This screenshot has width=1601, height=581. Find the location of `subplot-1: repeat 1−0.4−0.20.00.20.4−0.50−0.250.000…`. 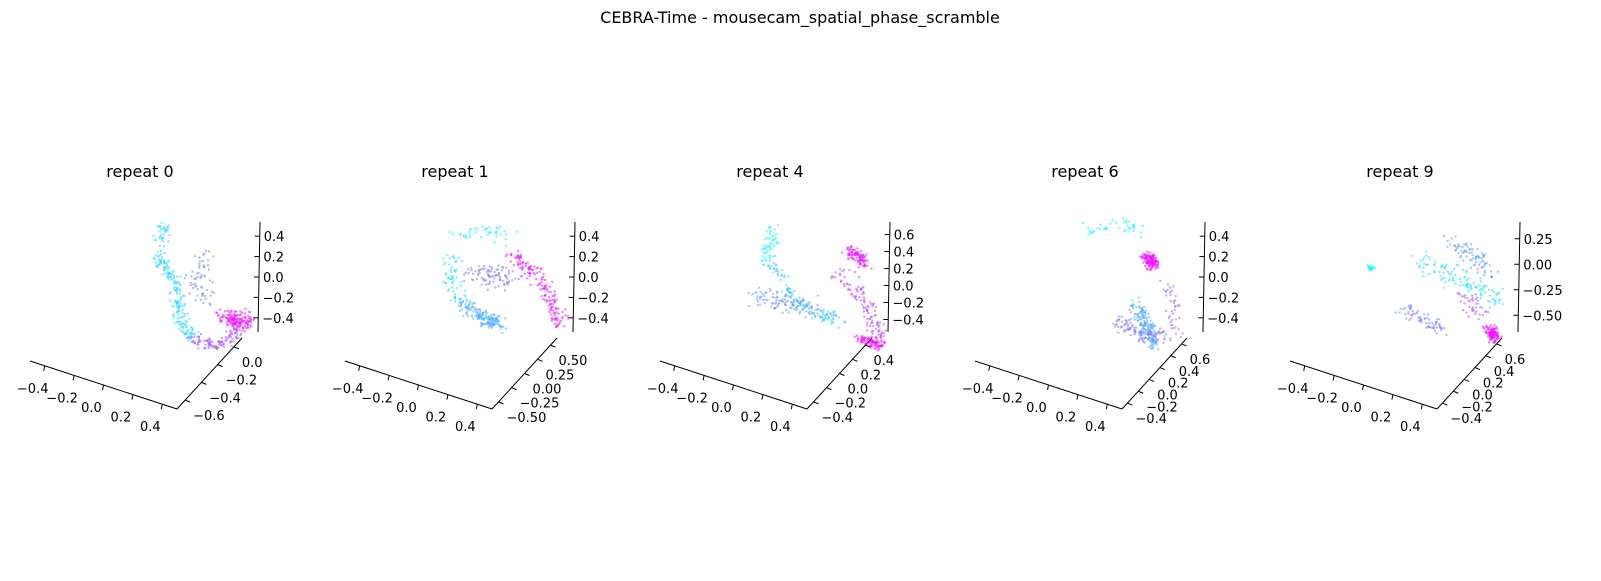

subplot-1: repeat 1−0.4−0.20.00.20.4−0.50−0.250.000… is located at coordinates (470, 298).